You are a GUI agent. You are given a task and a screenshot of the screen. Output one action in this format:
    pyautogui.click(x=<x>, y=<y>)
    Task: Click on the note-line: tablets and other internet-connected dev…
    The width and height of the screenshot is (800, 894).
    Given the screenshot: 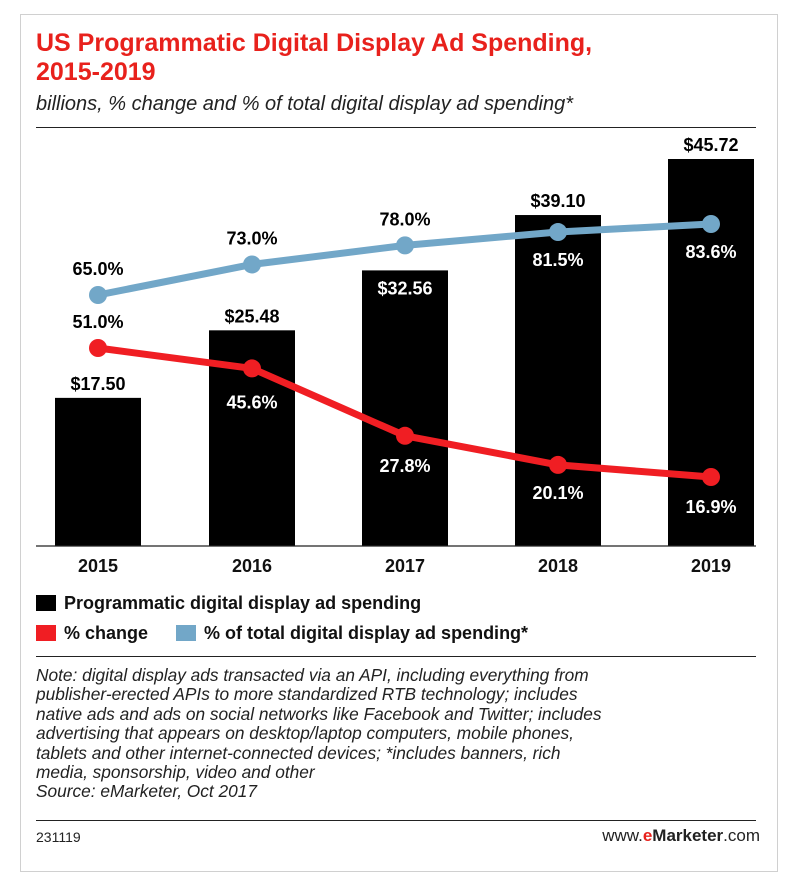 What is the action you would take?
    pyautogui.click(x=298, y=752)
    